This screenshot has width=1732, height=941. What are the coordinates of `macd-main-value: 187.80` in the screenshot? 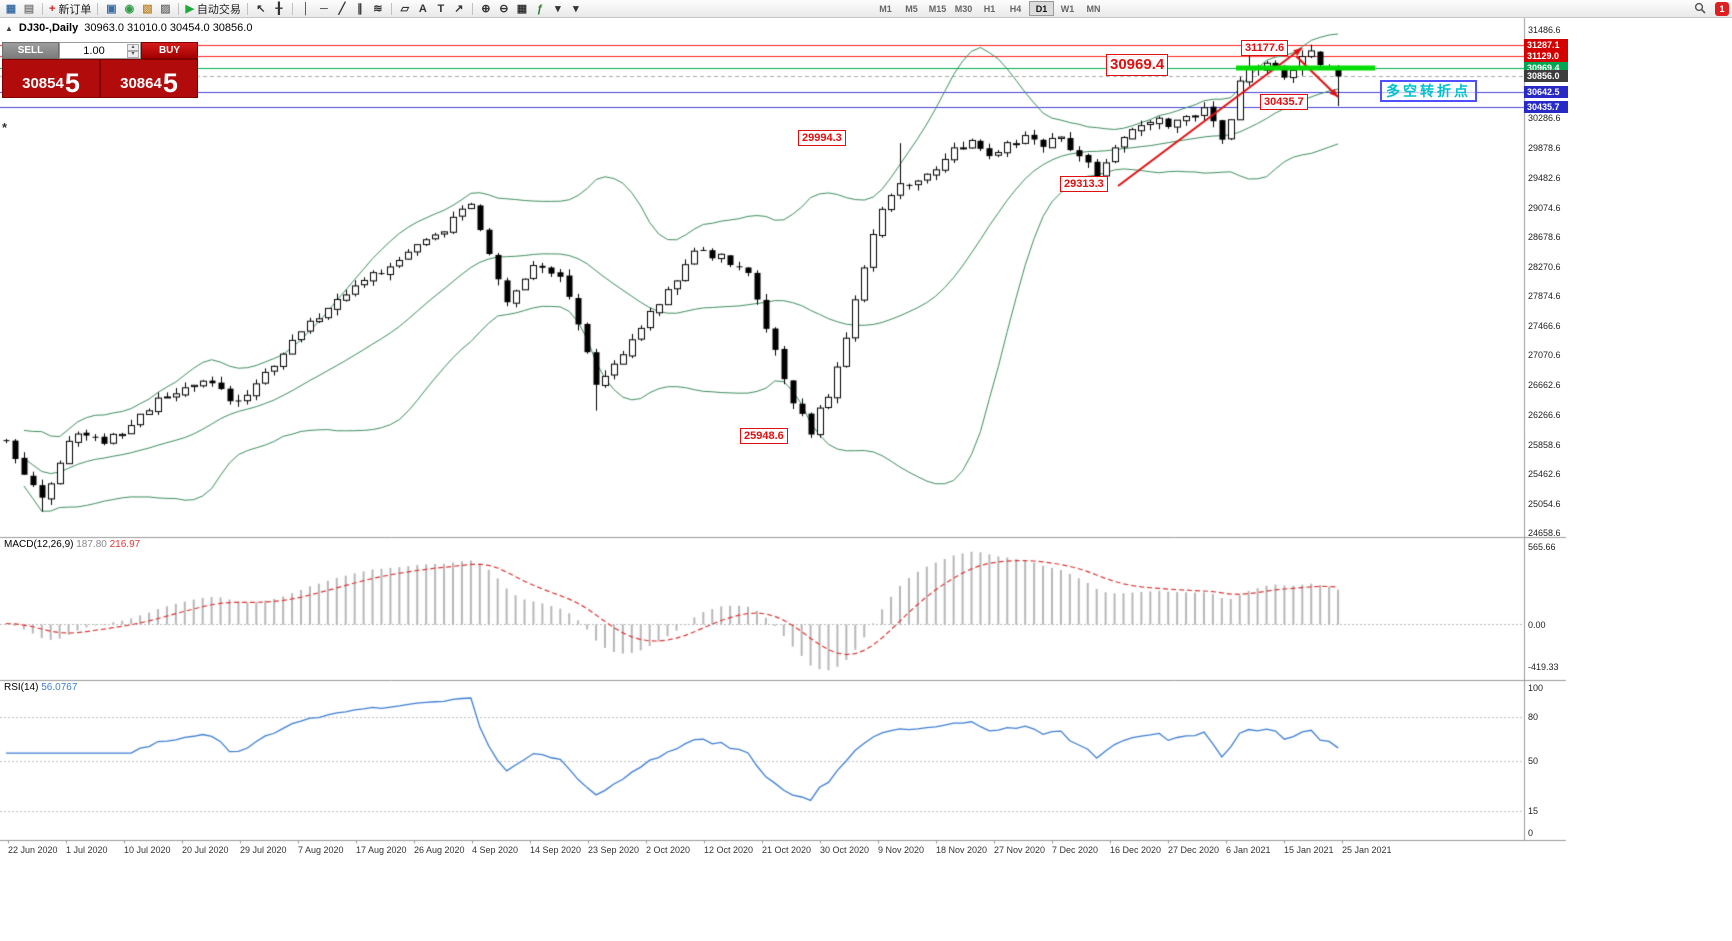 It's located at (91, 544).